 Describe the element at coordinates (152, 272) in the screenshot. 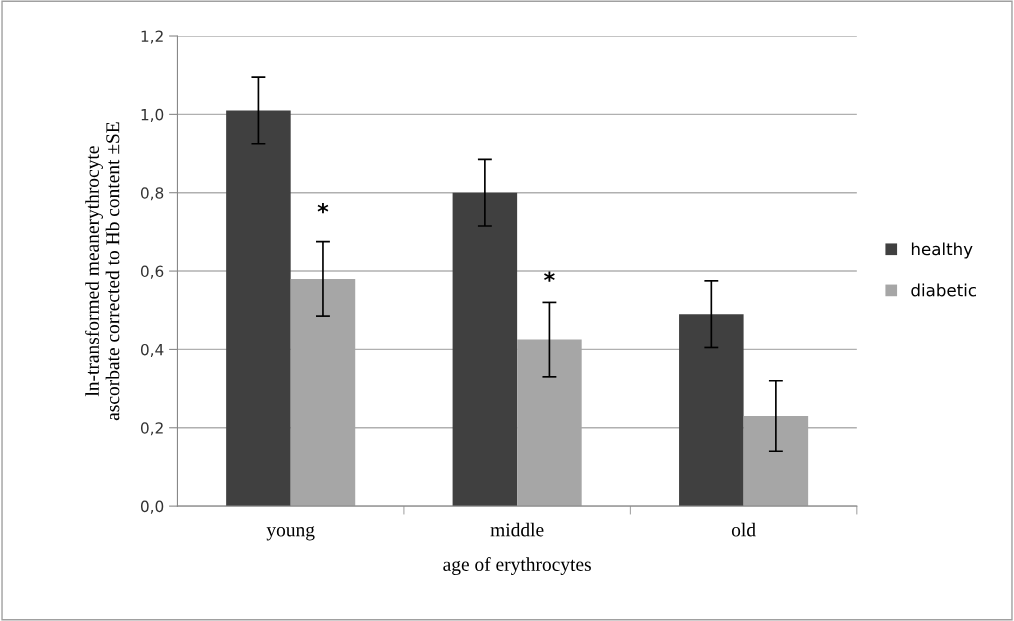

I see `y-tick-label: 0,6` at that location.